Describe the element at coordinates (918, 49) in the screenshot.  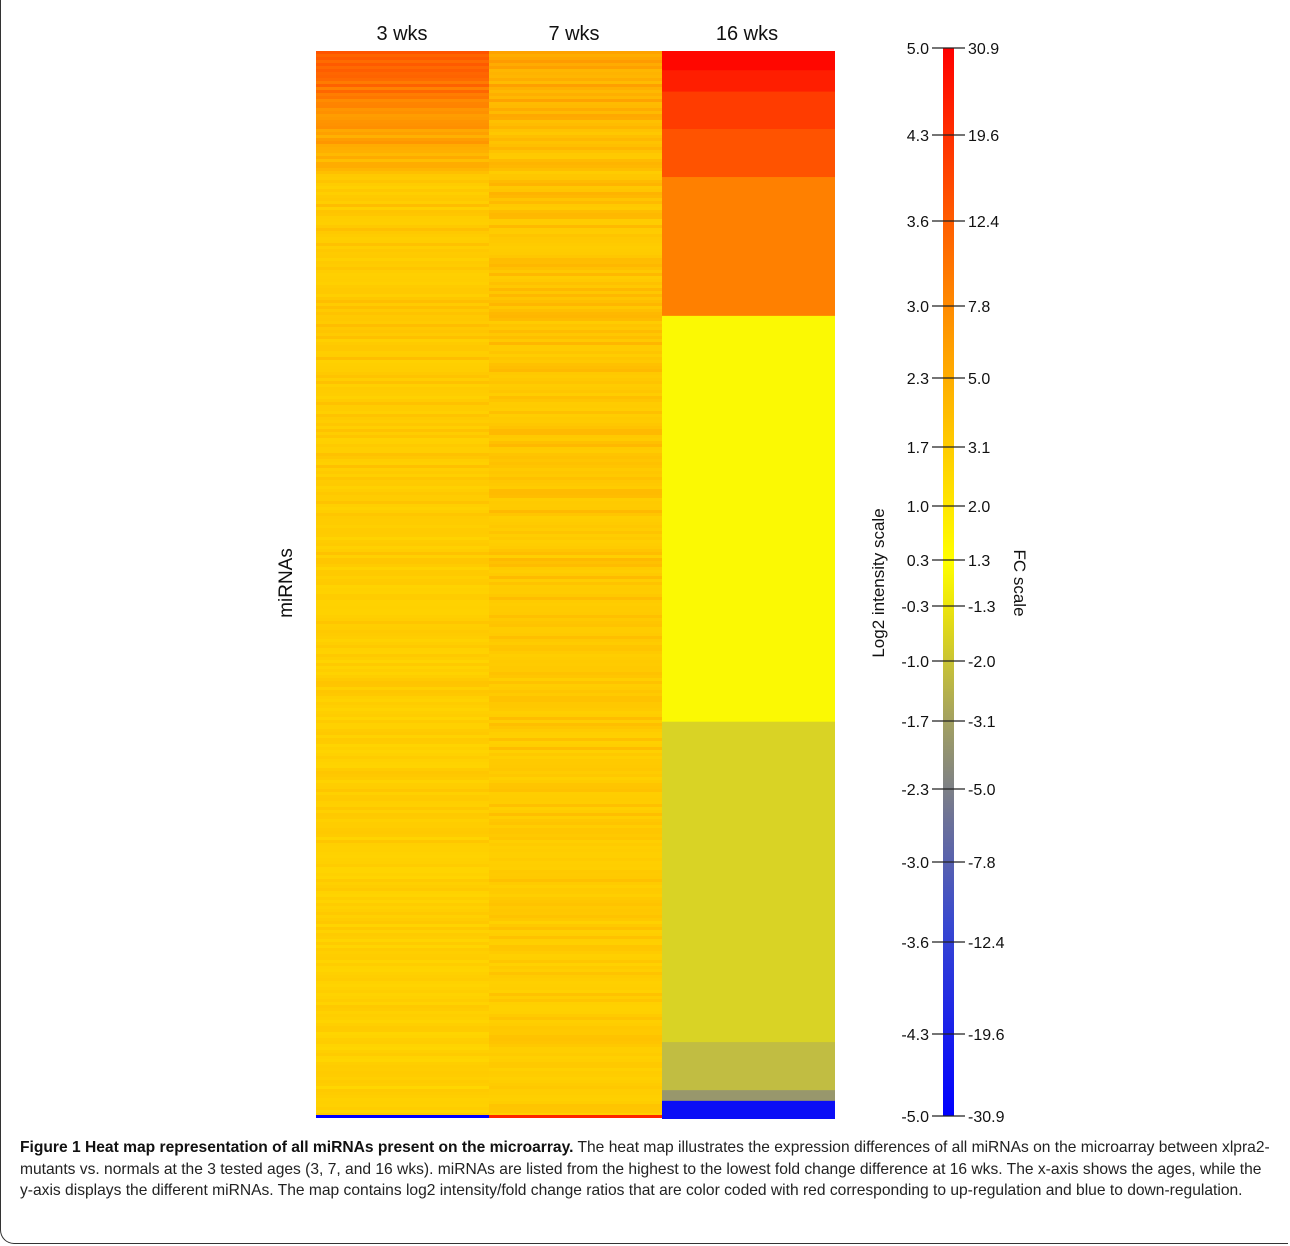
I see `colorbar-tick-label-log2: 5.0` at that location.